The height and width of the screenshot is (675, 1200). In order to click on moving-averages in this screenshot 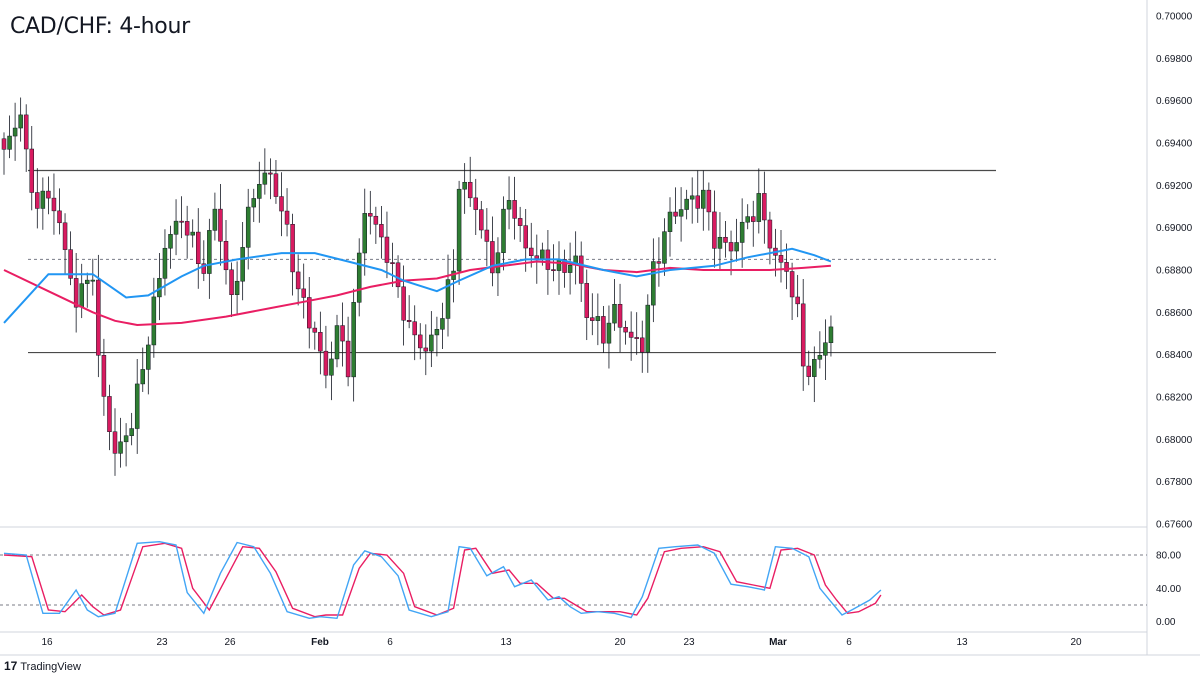, I will do `click(417, 287)`.